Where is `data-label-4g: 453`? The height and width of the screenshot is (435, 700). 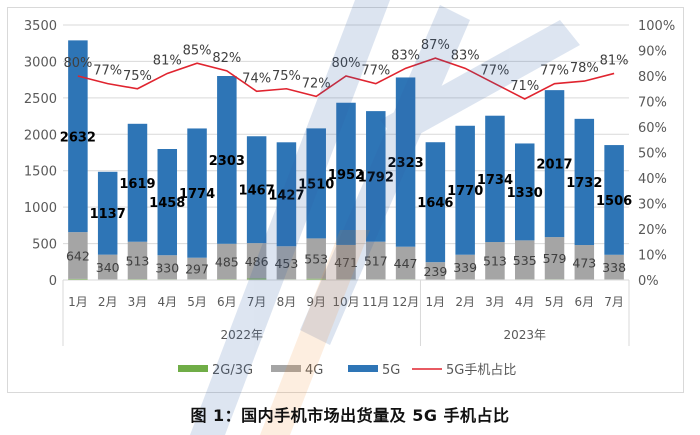 data-label-4g: 453 is located at coordinates (286, 263).